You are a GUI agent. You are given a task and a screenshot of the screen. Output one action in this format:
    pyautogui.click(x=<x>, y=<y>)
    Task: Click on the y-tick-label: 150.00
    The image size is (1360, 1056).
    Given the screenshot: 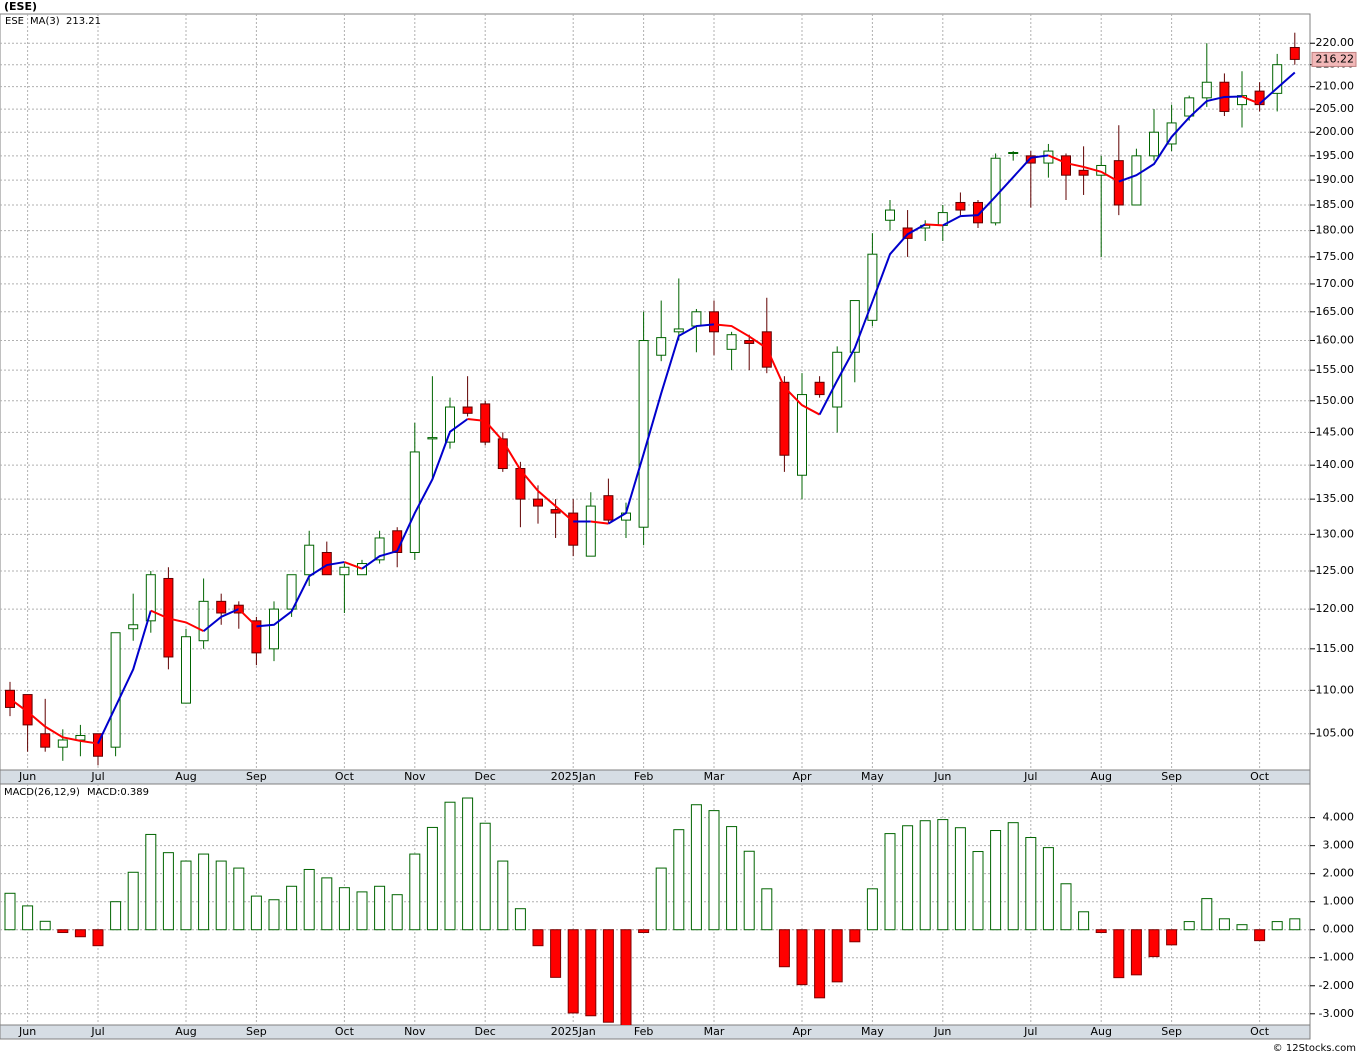 What is the action you would take?
    pyautogui.click(x=1335, y=400)
    